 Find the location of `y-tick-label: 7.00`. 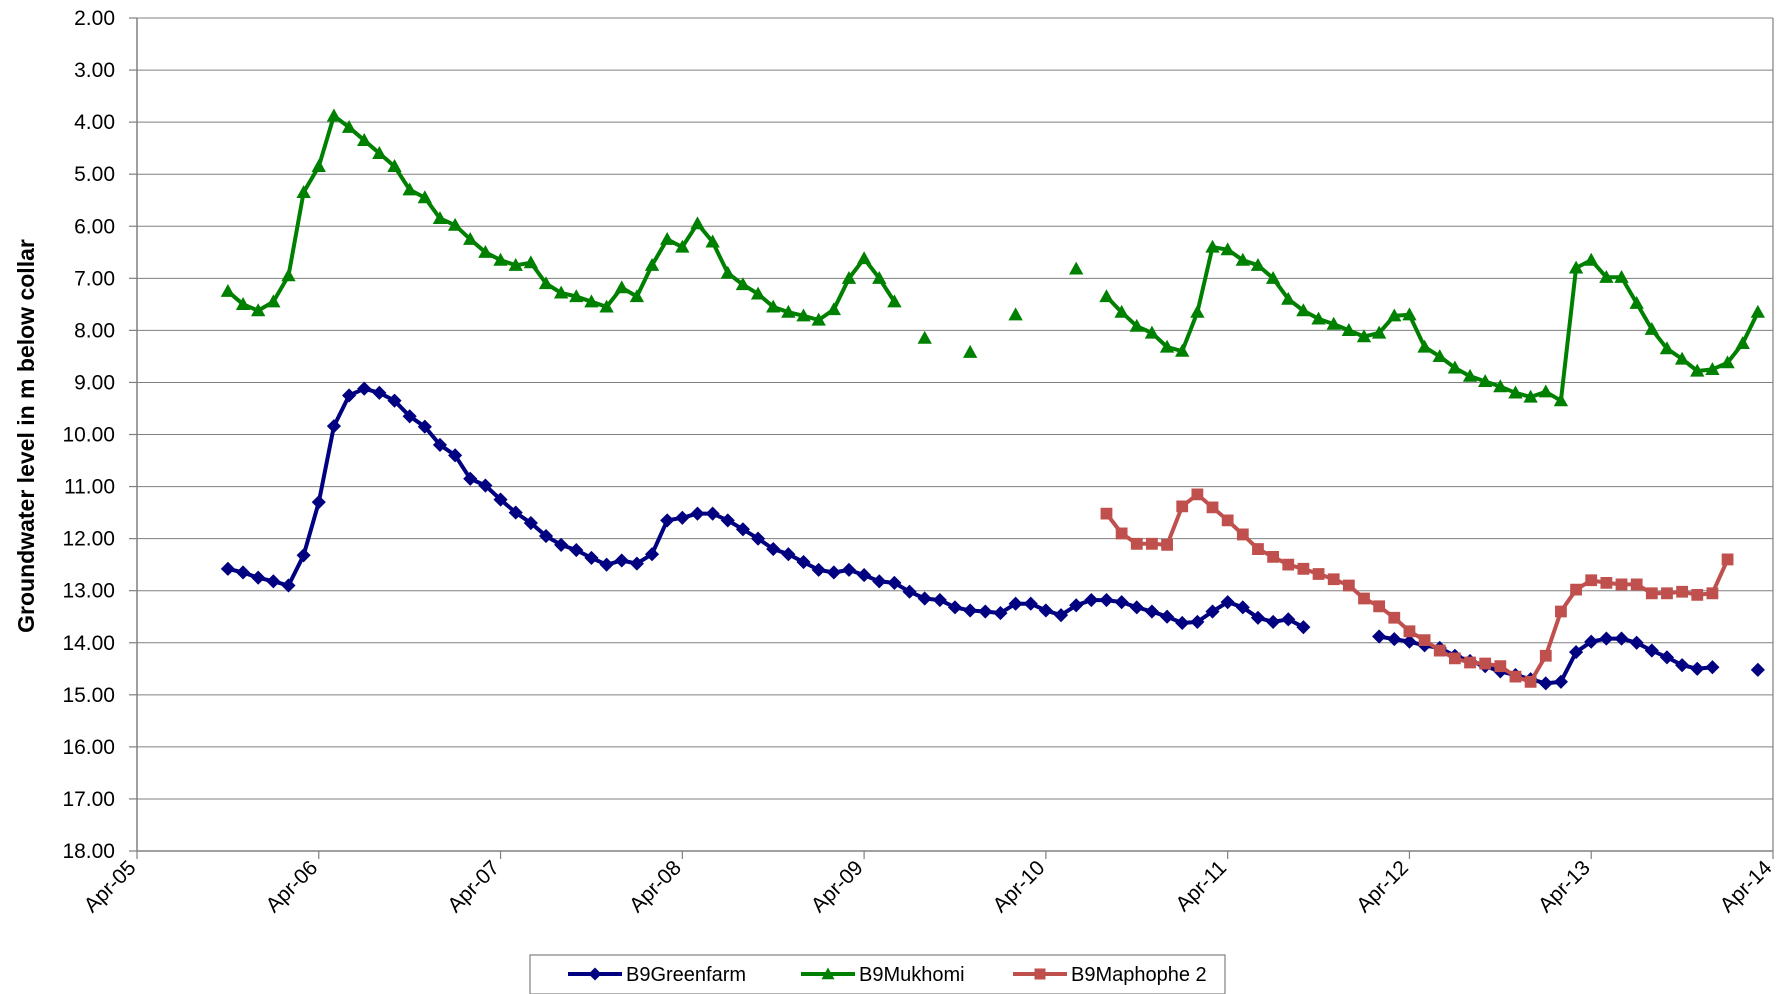

y-tick-label: 7.00 is located at coordinates (94, 278).